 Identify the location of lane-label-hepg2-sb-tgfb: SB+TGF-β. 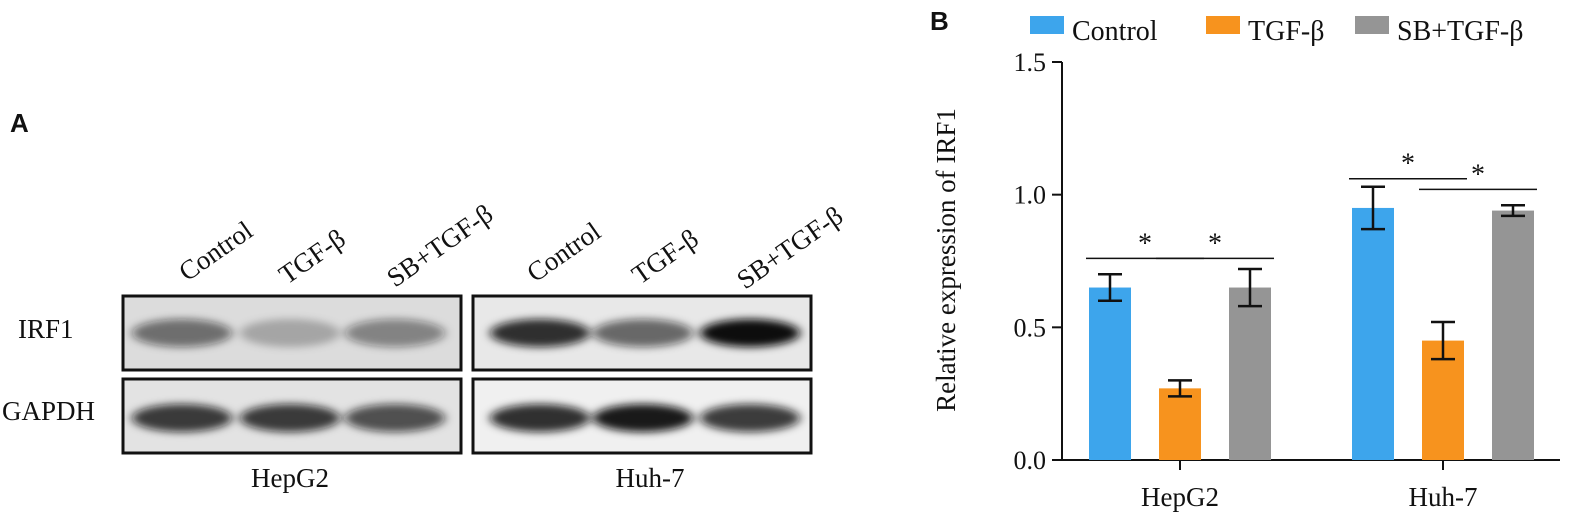
(439, 245).